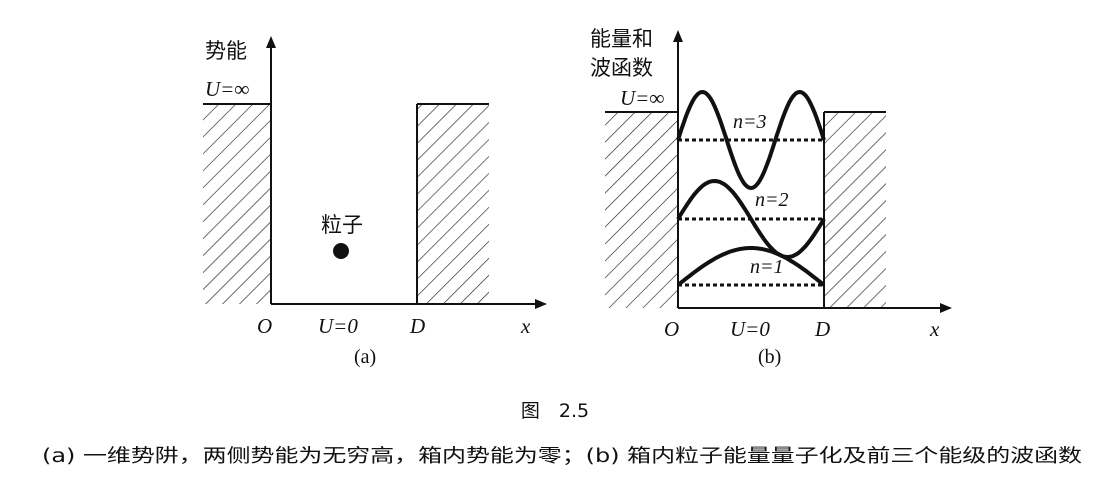  Describe the element at coordinates (342, 225) in the screenshot. I see `particle-label: 粒子` at that location.